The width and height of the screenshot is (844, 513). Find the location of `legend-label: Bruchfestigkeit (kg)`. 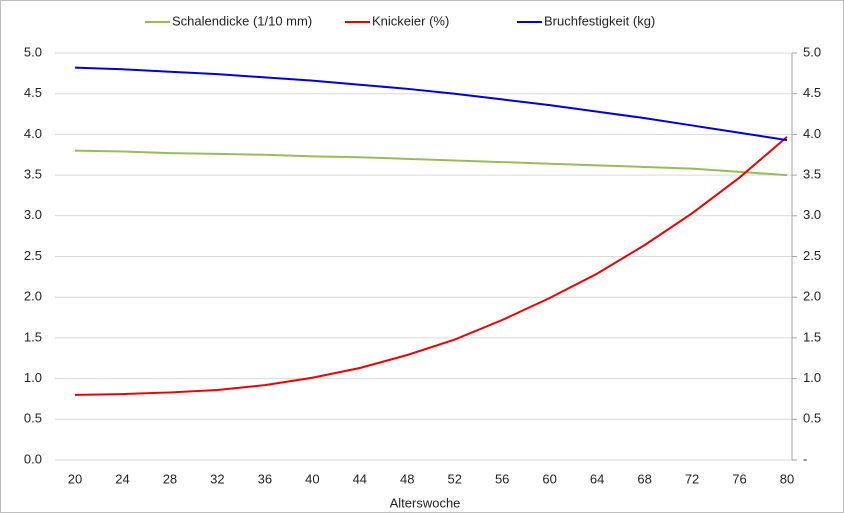

legend-label: Bruchfestigkeit (kg) is located at coordinates (599, 20).